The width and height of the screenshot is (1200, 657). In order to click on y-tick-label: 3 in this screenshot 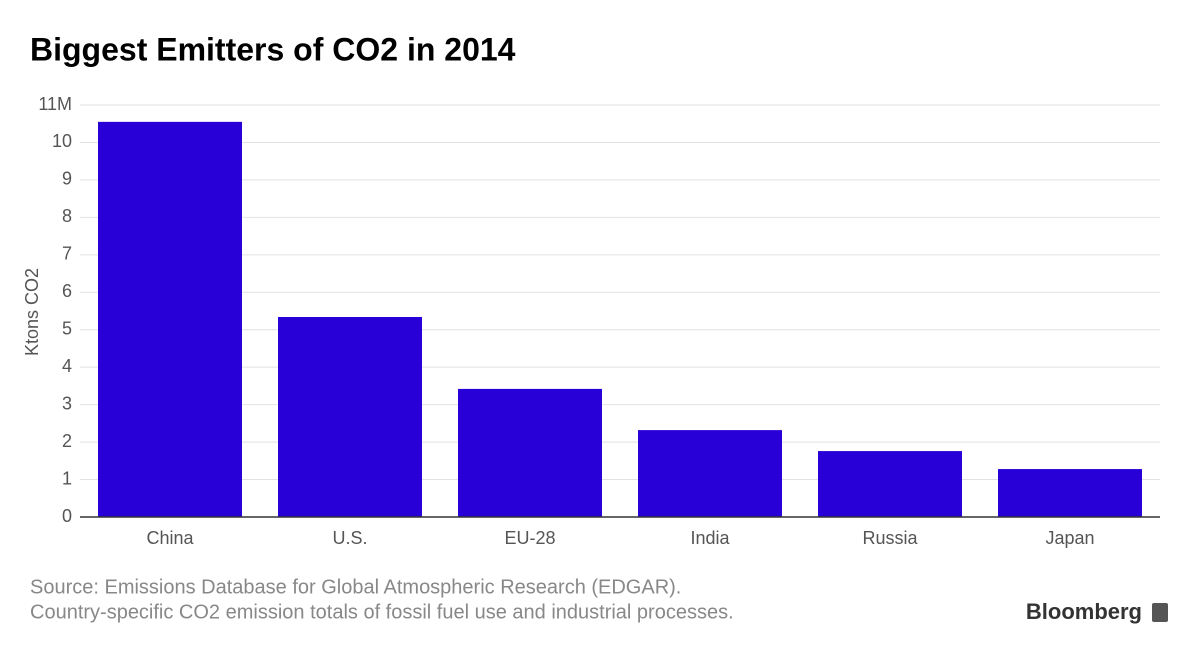, I will do `click(67, 403)`.